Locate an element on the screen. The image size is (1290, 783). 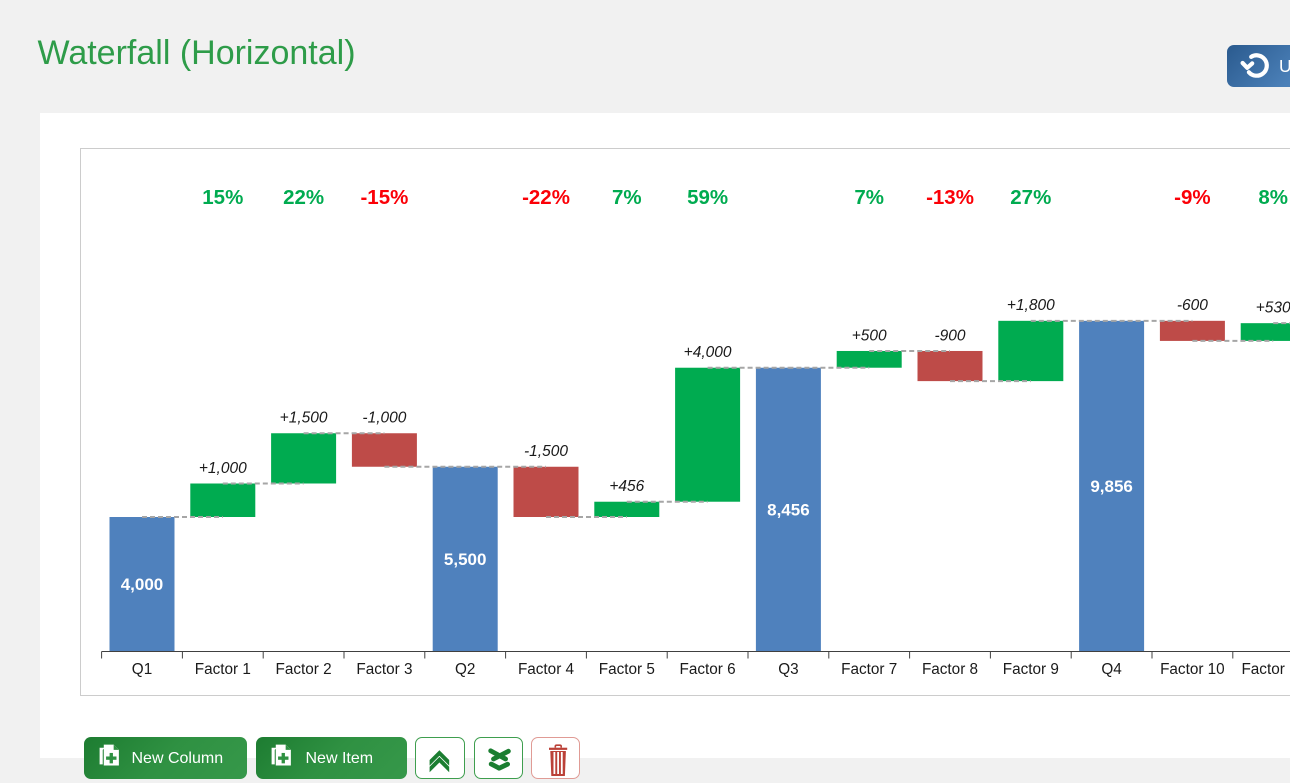
svg-text: Q2 is located at coordinates (465, 669).